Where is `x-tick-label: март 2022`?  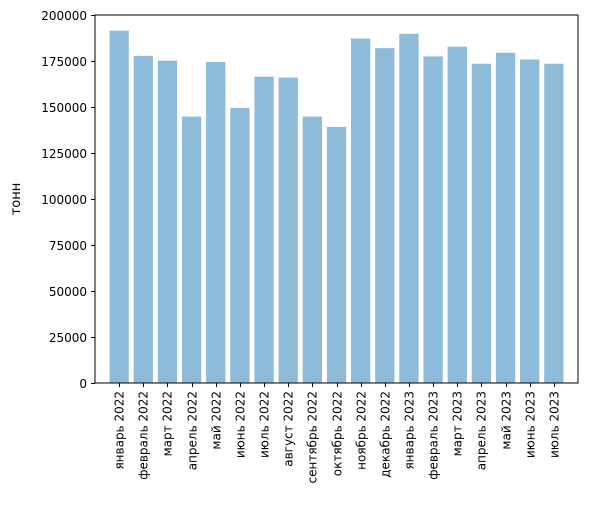 x-tick-label: март 2022 is located at coordinates (168, 423).